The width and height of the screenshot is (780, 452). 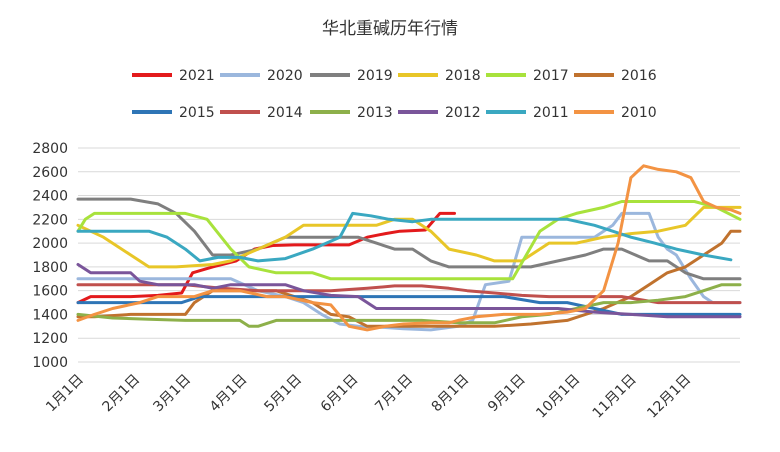 What do you see at coordinates (50, 339) in the screenshot?
I see `y-tick-label: 1200` at bounding box center [50, 339].